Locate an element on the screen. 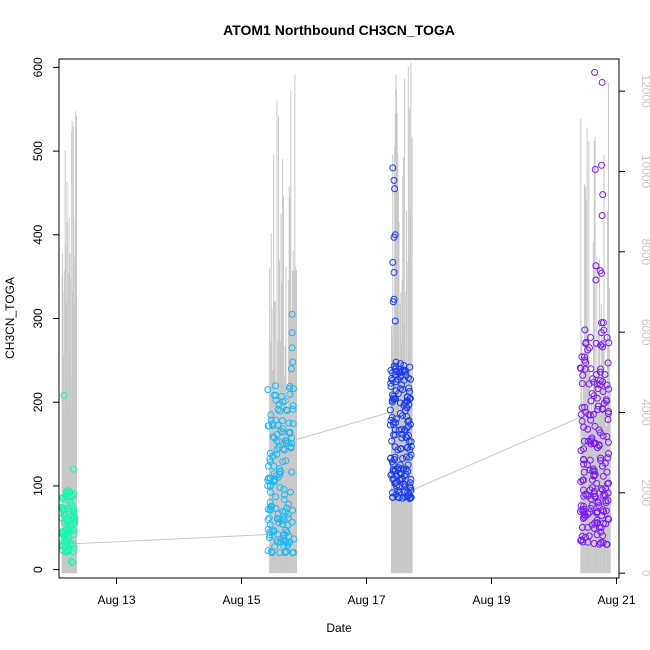 This screenshot has width=650, height=650. x-axis-tick-label: Aug 15 is located at coordinates (241, 600).